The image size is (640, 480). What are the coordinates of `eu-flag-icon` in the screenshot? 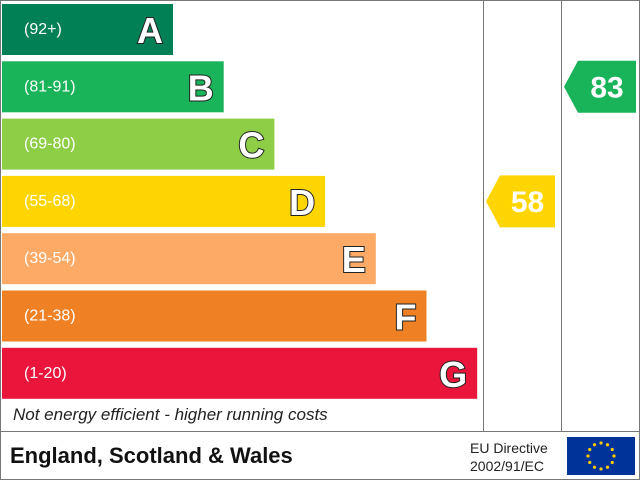 It's located at (601, 456).